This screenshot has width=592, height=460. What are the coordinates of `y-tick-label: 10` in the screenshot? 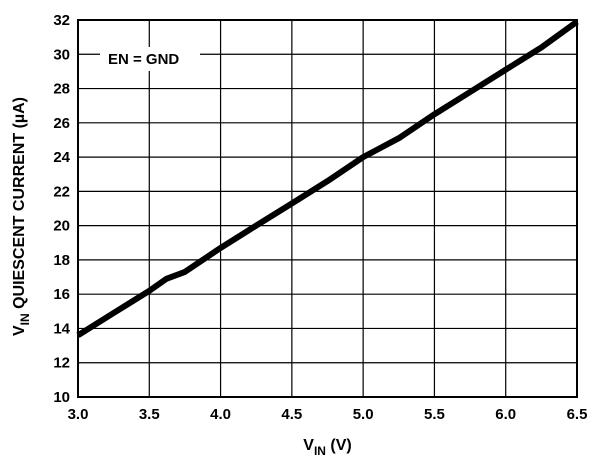 It's located at (61, 397).